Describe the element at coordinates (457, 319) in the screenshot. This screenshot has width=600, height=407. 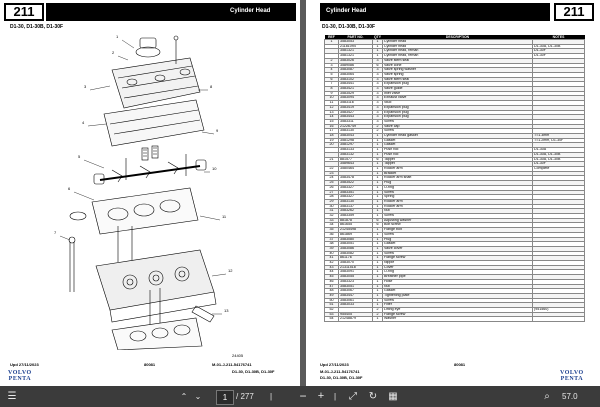
I see `cell-description: Washer` at that location.